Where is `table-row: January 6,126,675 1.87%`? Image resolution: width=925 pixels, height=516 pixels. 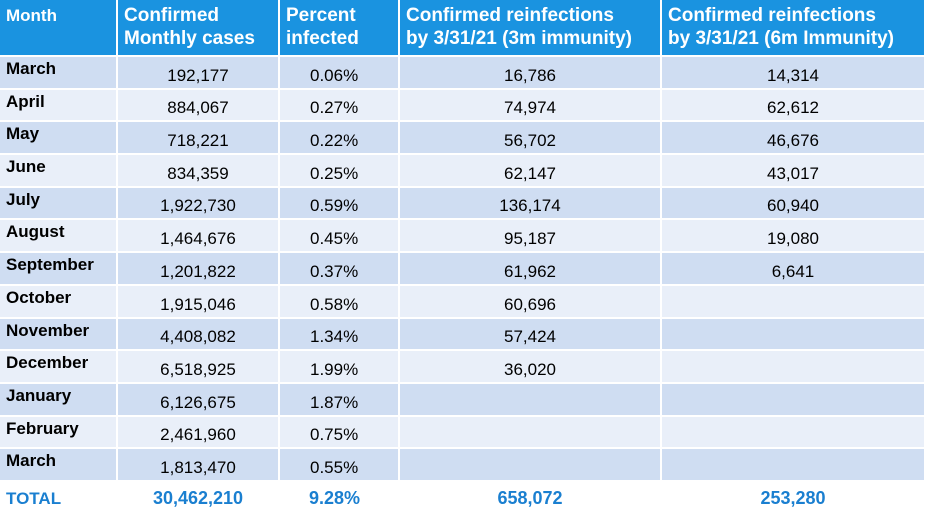
table-row: January 6,126,675 1.87% is located at coordinates (462, 399).